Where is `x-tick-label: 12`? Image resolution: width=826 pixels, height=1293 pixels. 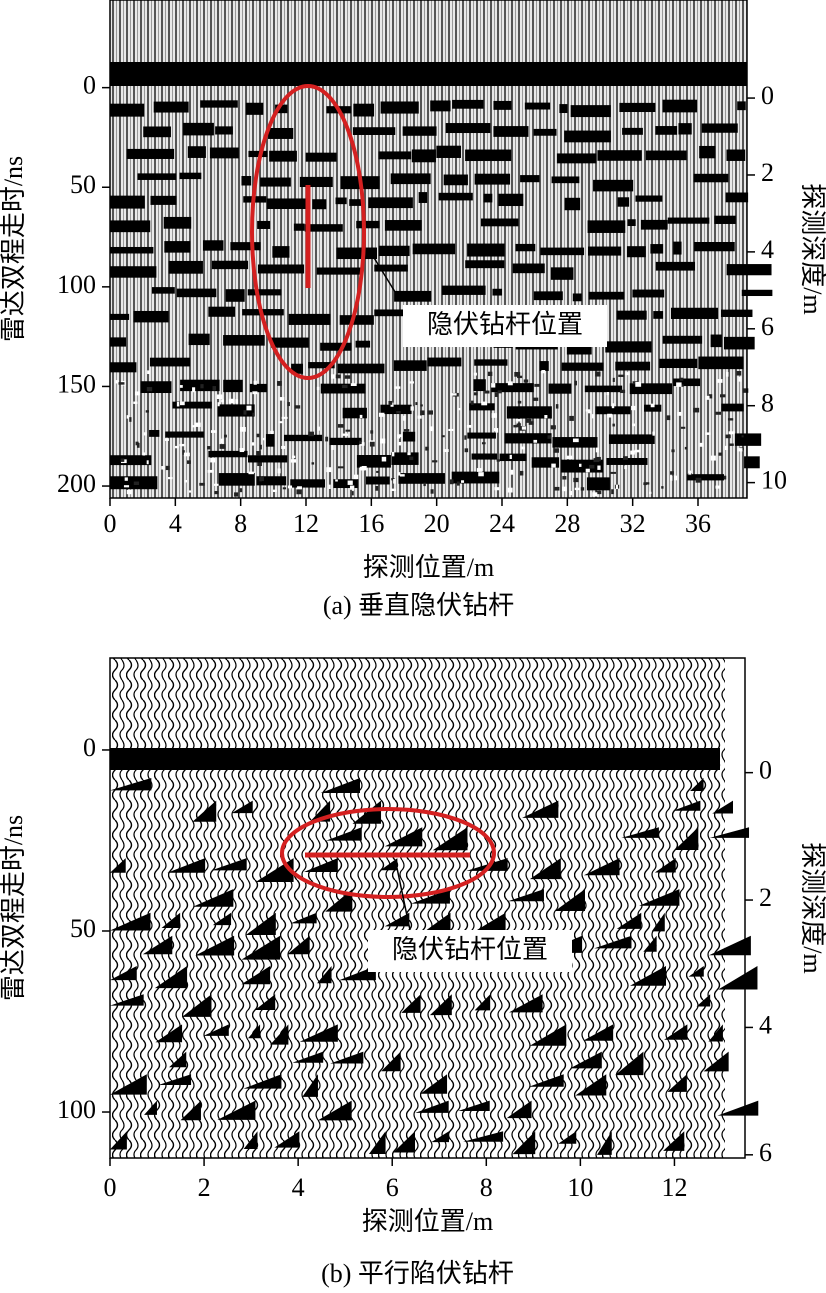 x-tick-label: 12 is located at coordinates (306, 523).